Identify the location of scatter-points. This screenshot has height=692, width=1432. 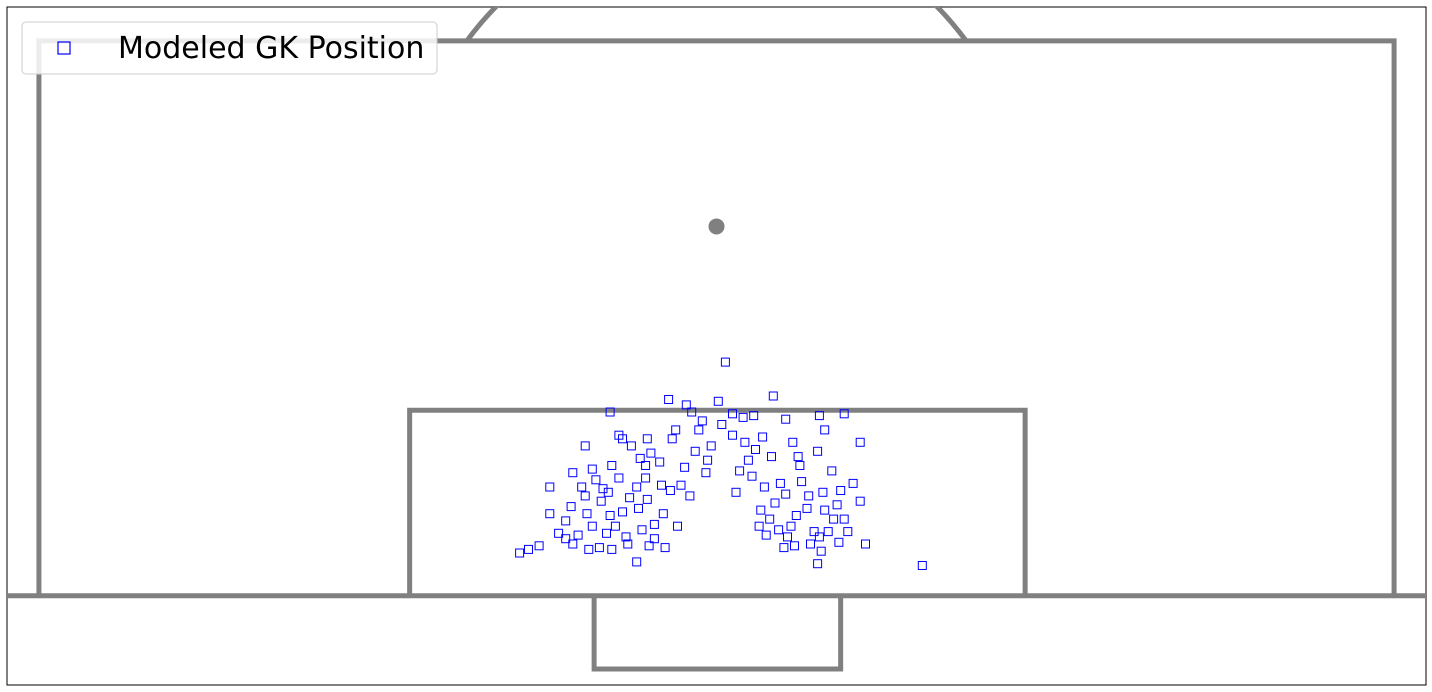
(721, 463).